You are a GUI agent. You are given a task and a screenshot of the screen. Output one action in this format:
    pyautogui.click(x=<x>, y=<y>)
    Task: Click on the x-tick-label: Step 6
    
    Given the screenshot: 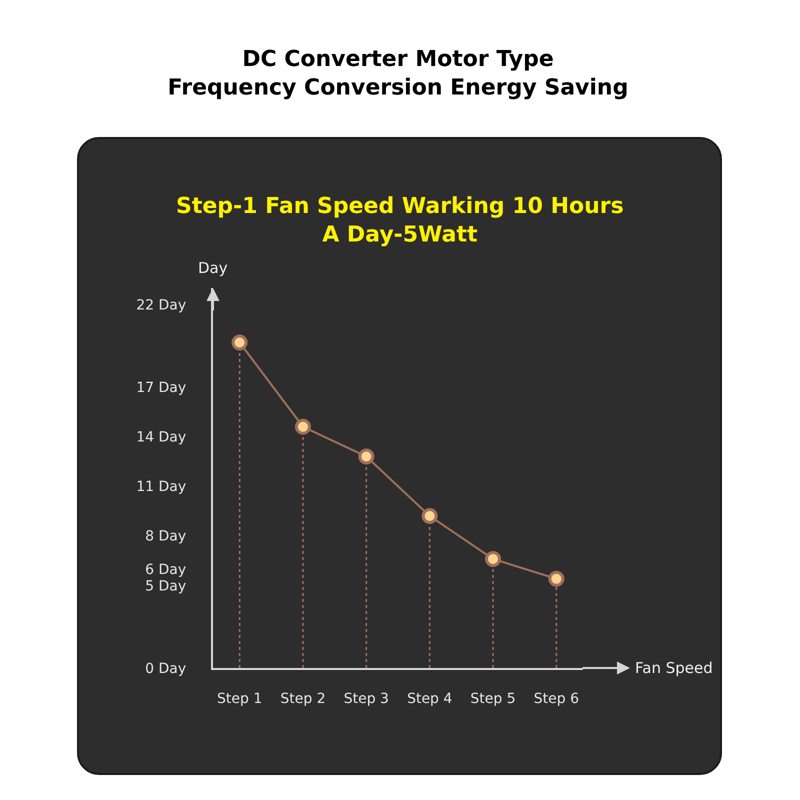 What is the action you would take?
    pyautogui.click(x=557, y=698)
    